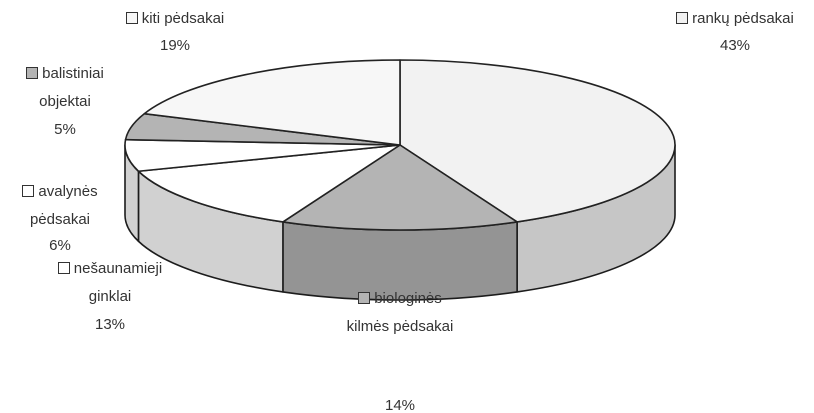  Describe the element at coordinates (71, 87) in the screenshot. I see `category-name: balistiniai objektai` at that location.